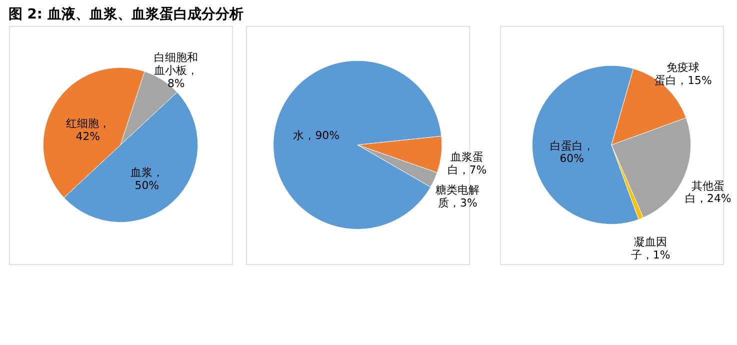  Describe the element at coordinates (458, 197) in the screenshot. I see `slice-label: 糖类电解质，3%` at that location.